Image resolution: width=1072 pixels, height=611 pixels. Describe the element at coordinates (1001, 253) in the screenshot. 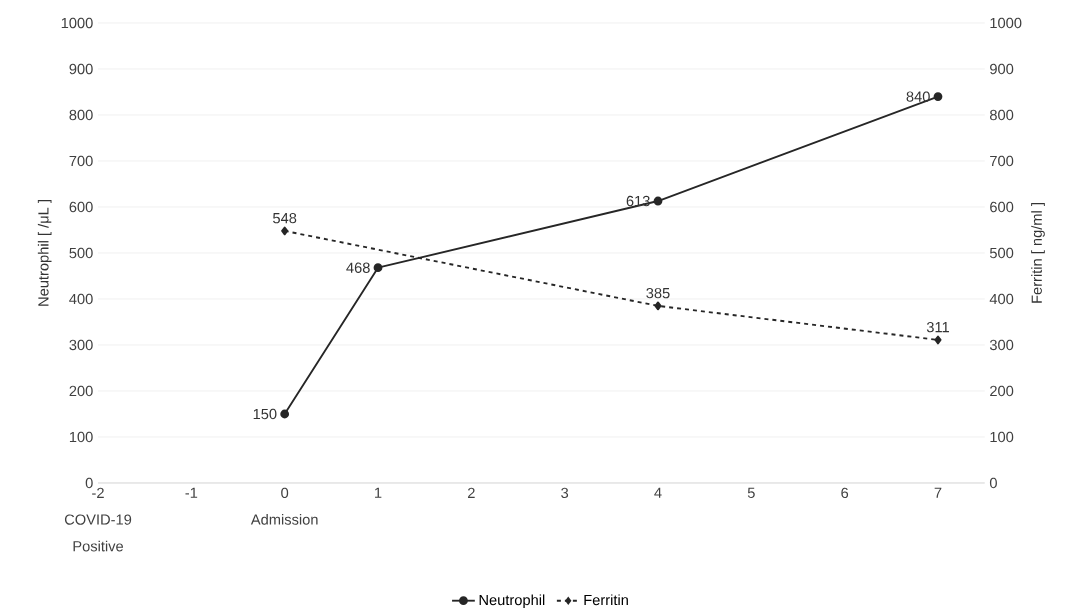

I see `y2-tick-label: 500` at that location.